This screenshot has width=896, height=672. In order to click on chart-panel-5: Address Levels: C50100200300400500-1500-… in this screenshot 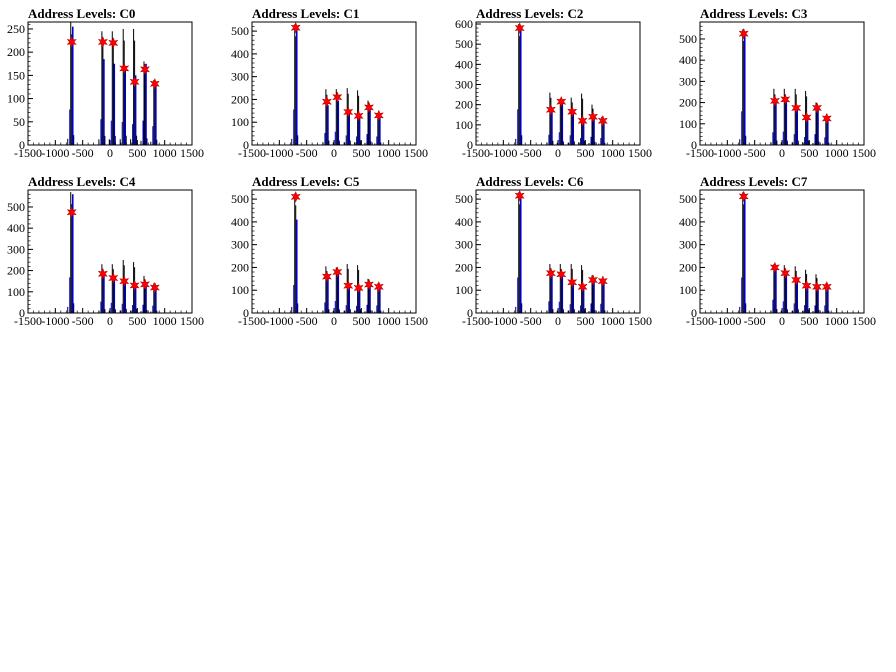, I will do `click(329, 251)`.